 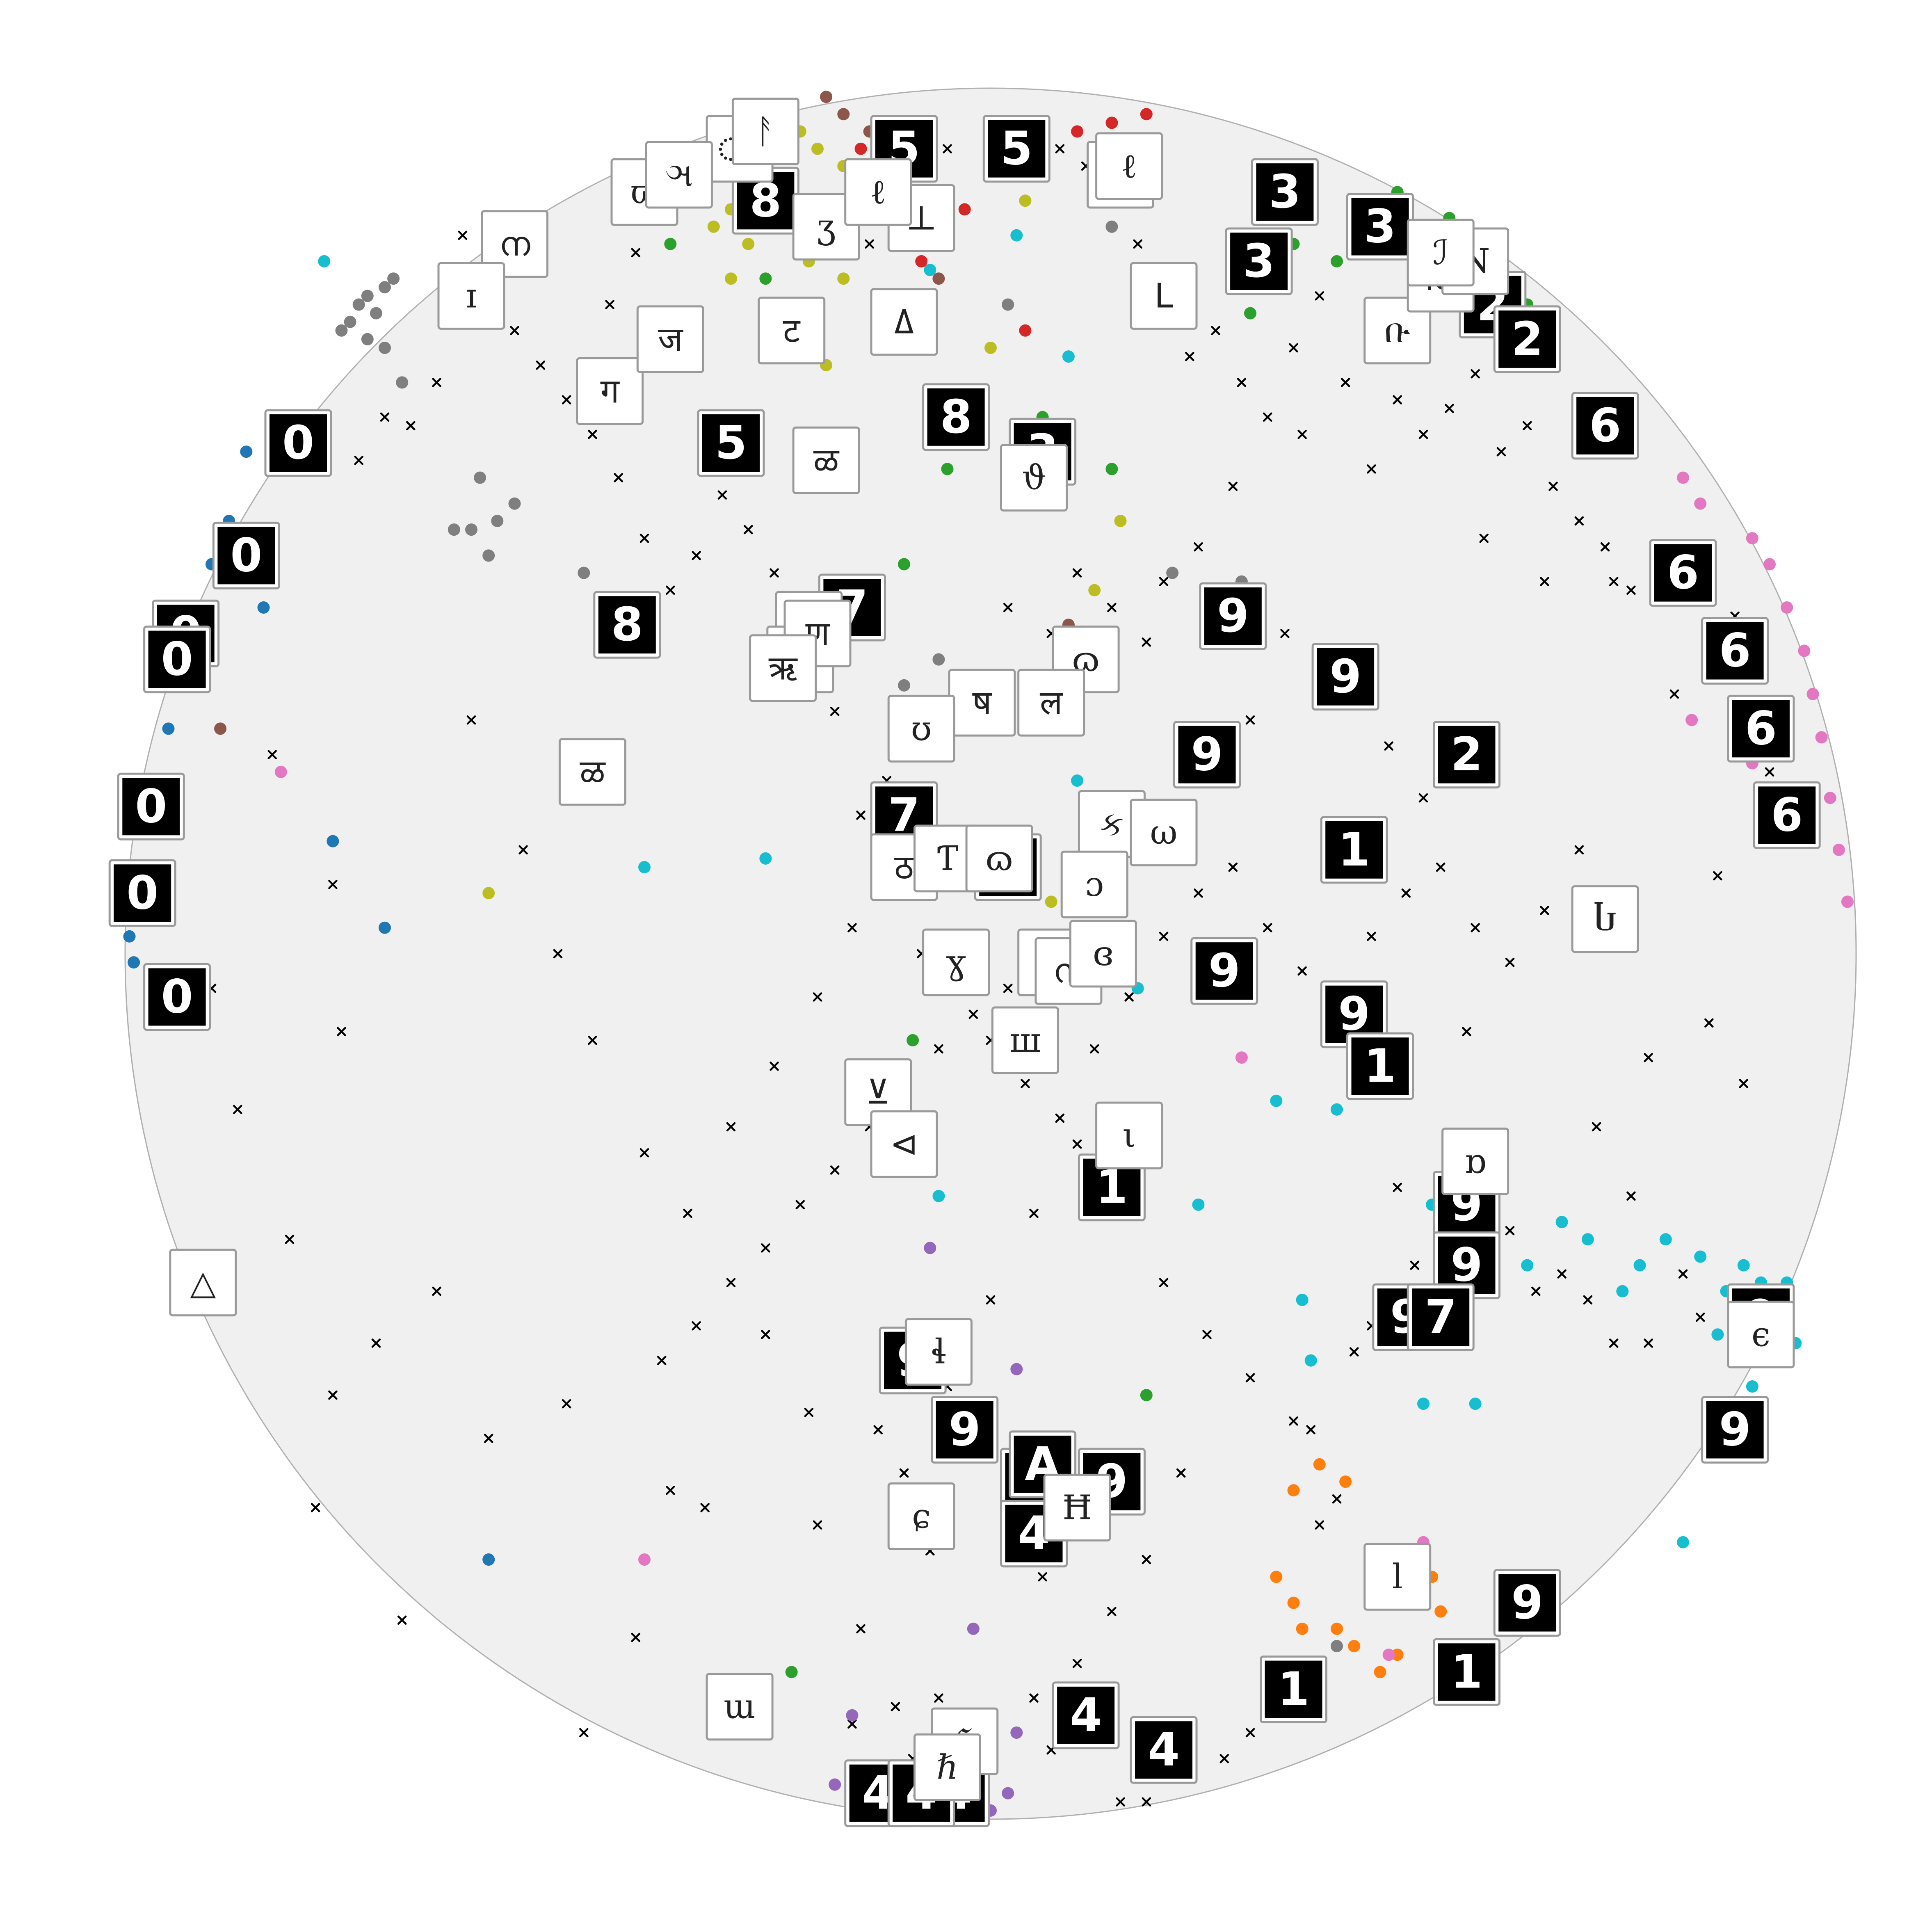 I want to click on glyph-thumbnail-o06: ट, so click(x=792, y=331).